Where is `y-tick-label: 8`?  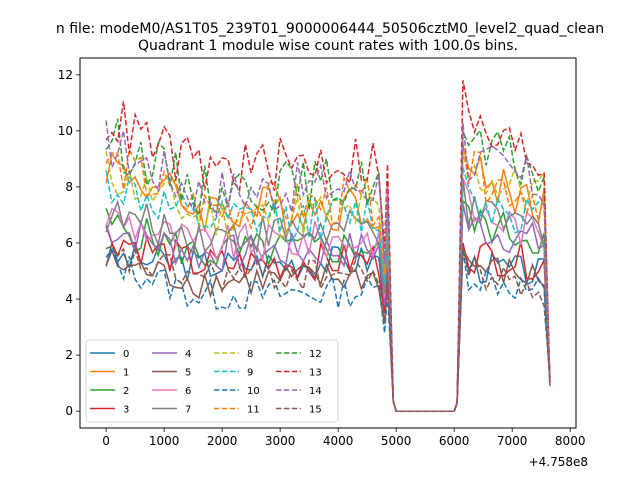
y-tick-label: 8 is located at coordinates (69, 187).